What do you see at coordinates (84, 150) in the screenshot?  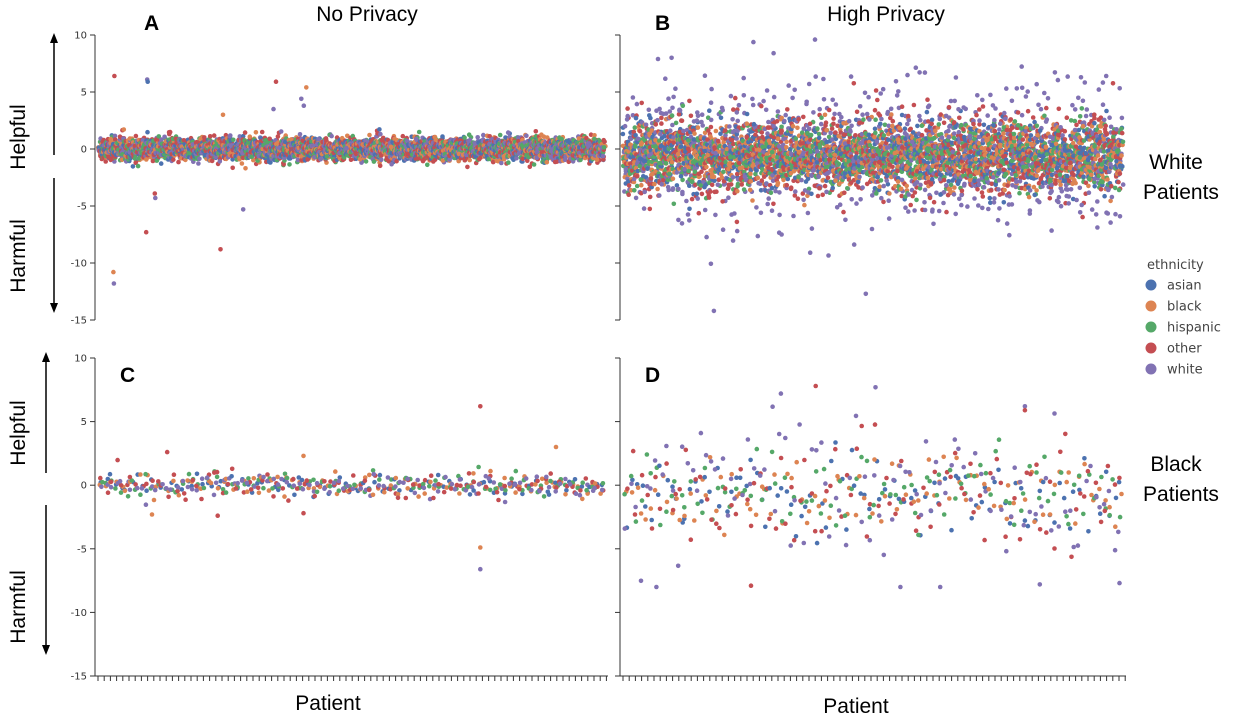 I see `y-tick-label: 0` at bounding box center [84, 150].